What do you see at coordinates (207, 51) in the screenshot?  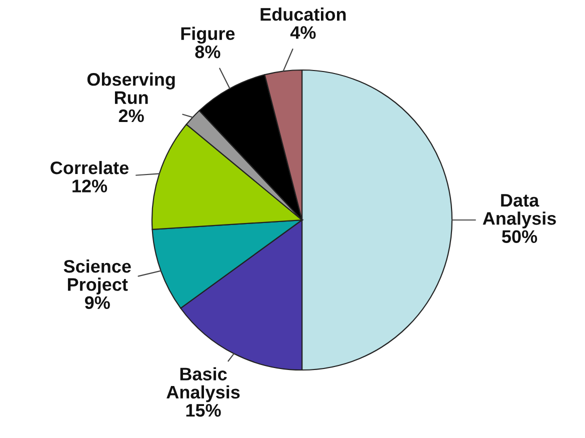 I see `data-label: 8%` at bounding box center [207, 51].